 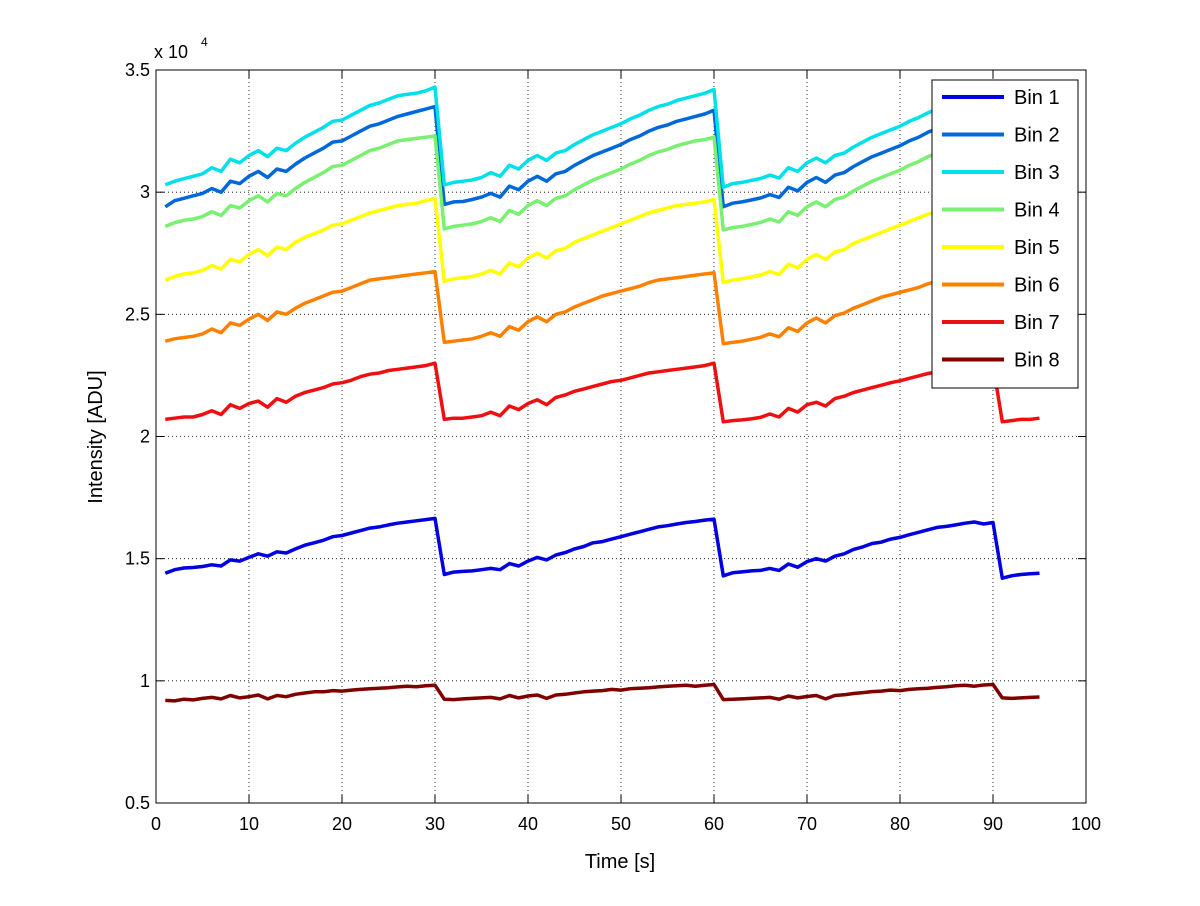 I want to click on legend: Bin 1 Bin 2 Bin 3 Bin 4 Bin 5 Bin 6 Bin 7 Bin 8, so click(x=1005, y=234).